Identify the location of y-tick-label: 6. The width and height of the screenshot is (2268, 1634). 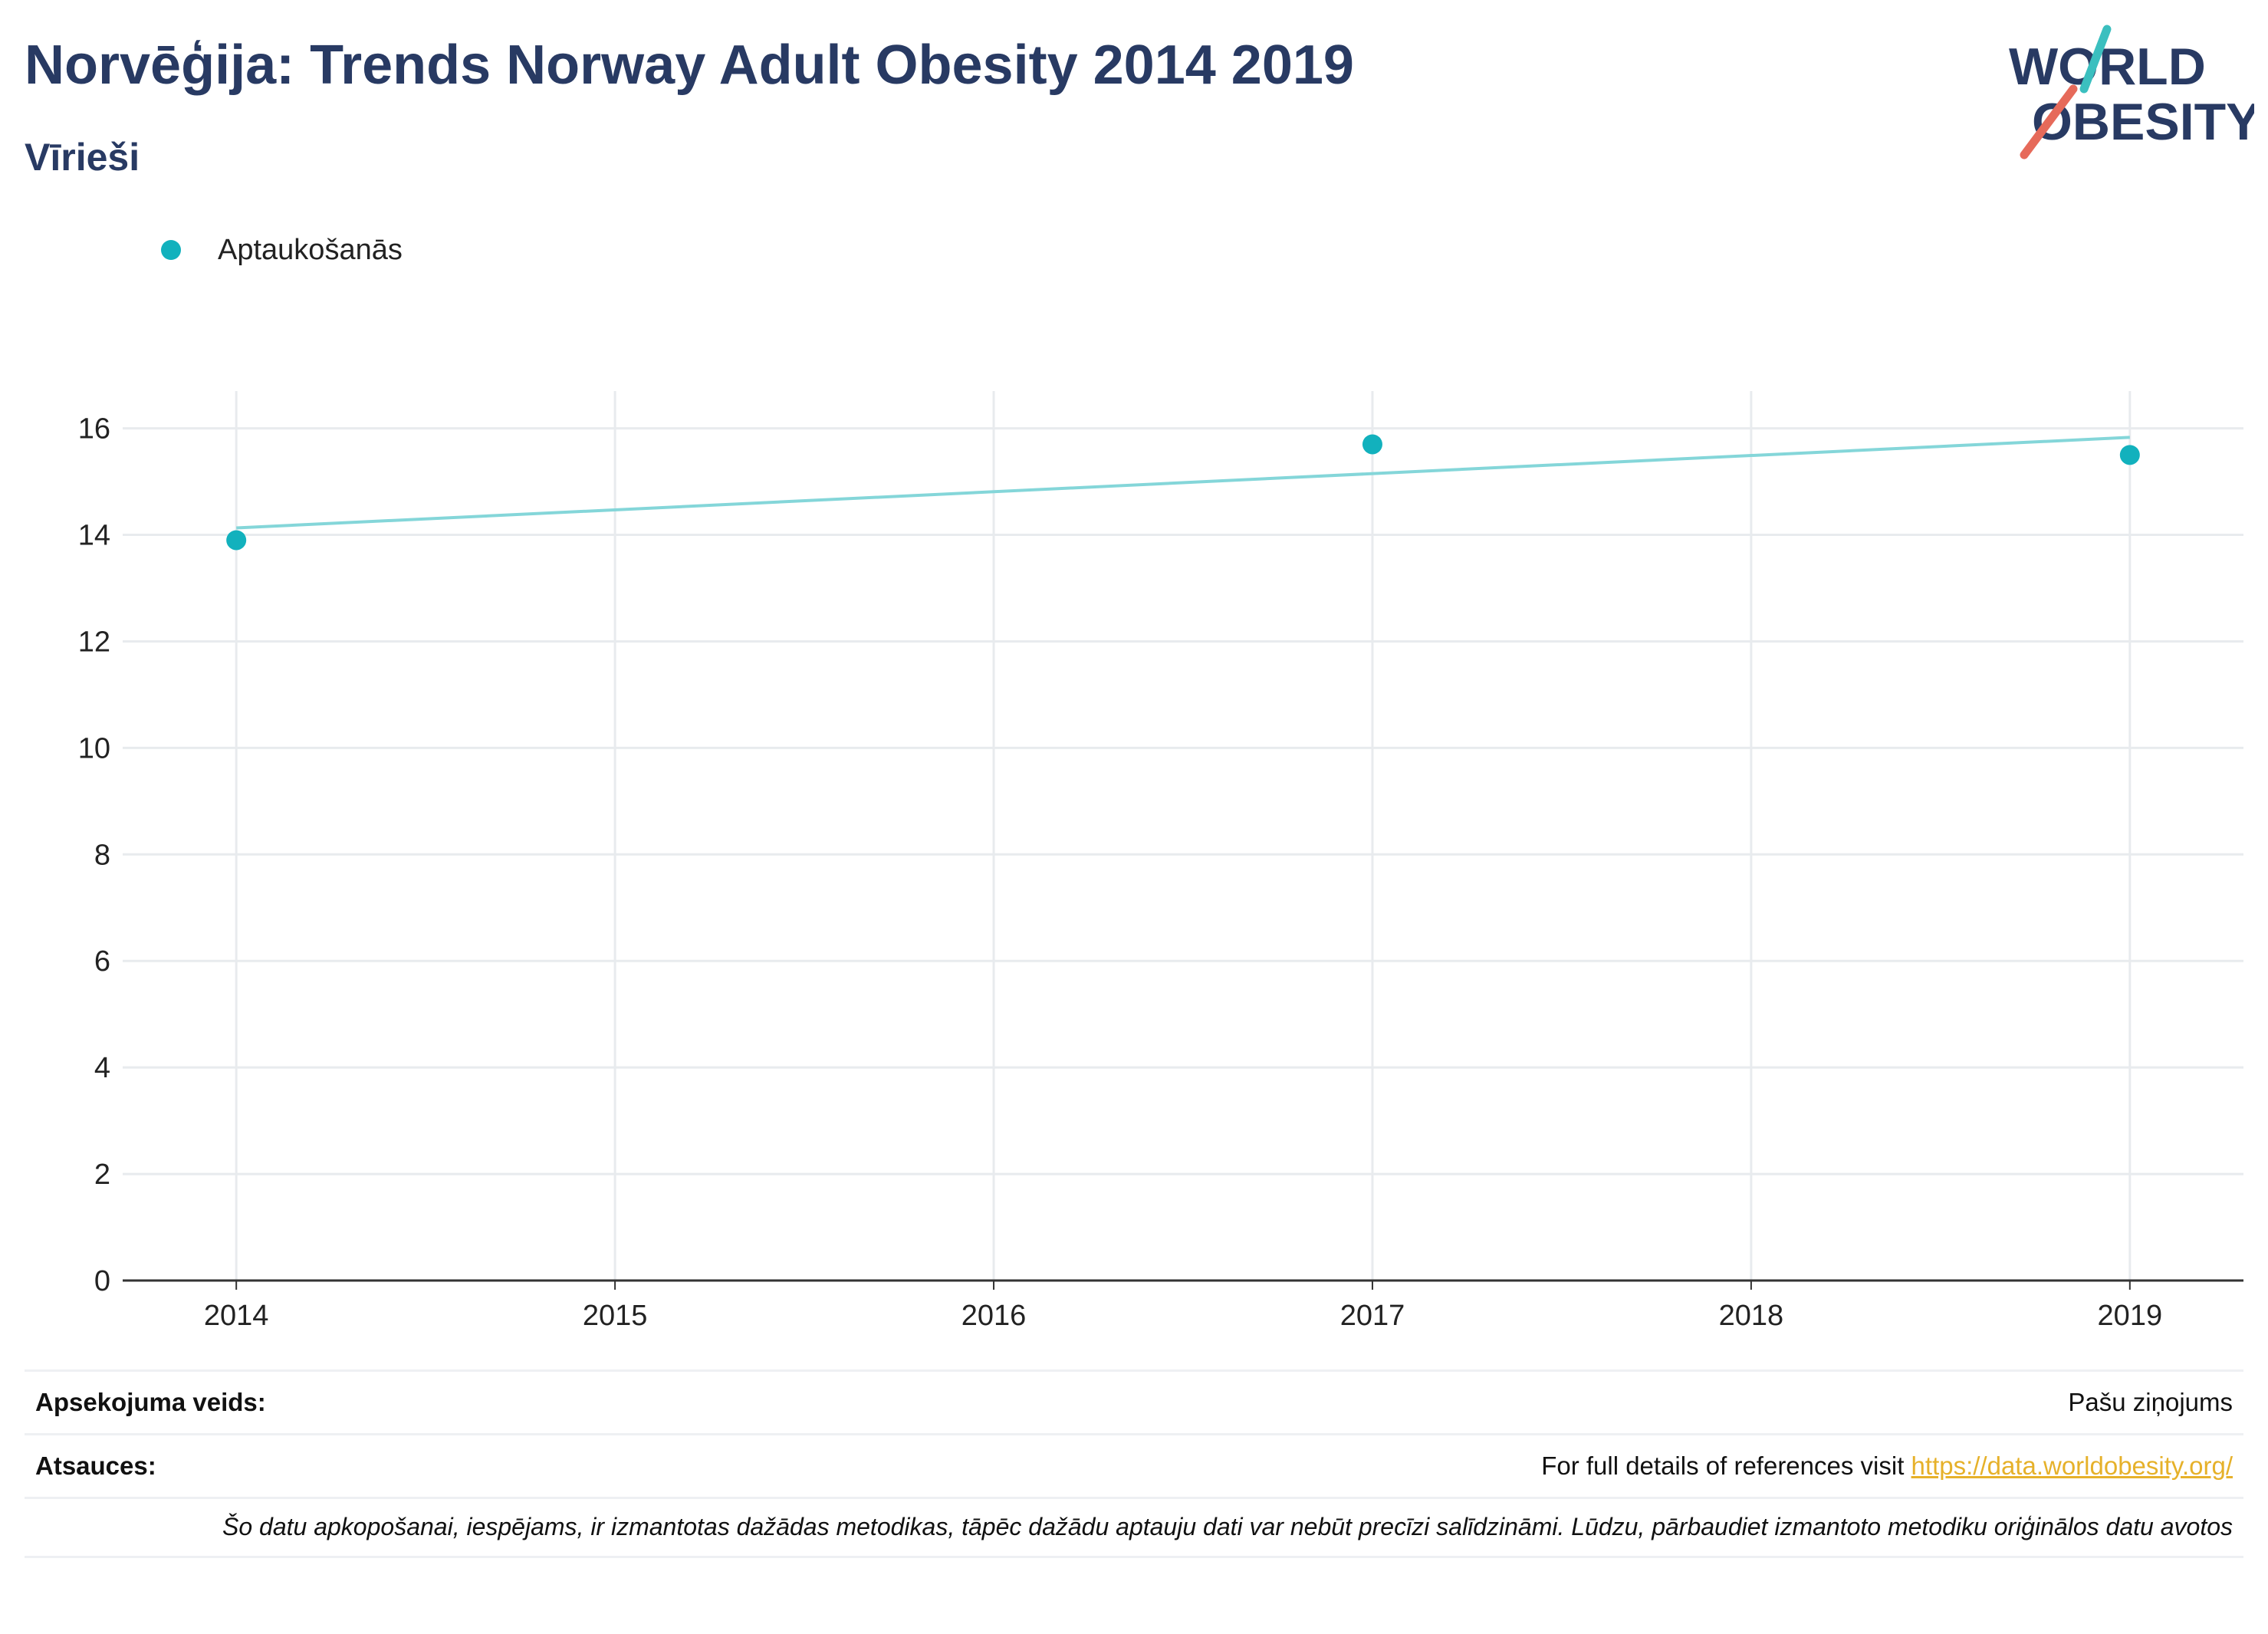
(102, 962).